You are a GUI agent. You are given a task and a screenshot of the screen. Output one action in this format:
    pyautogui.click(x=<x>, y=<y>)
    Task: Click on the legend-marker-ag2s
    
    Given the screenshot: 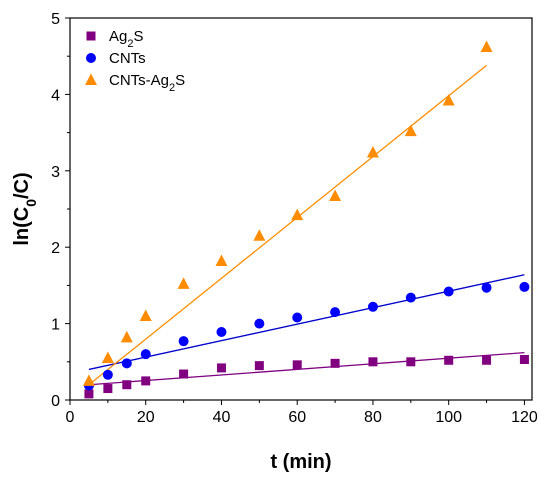 What is the action you would take?
    pyautogui.click(x=91, y=36)
    